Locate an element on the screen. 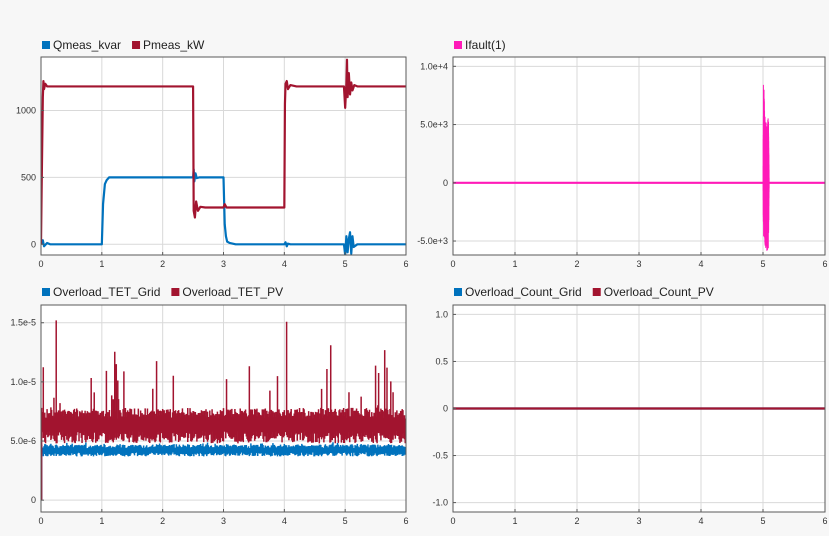  y-tick-label: 5.0e+3 is located at coordinates (434, 125).